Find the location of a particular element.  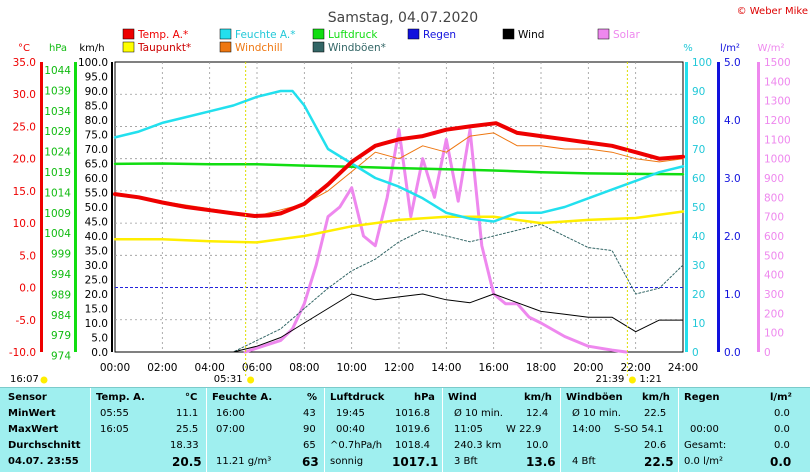

humidity-tick-label: 90 is located at coordinates (698, 92).